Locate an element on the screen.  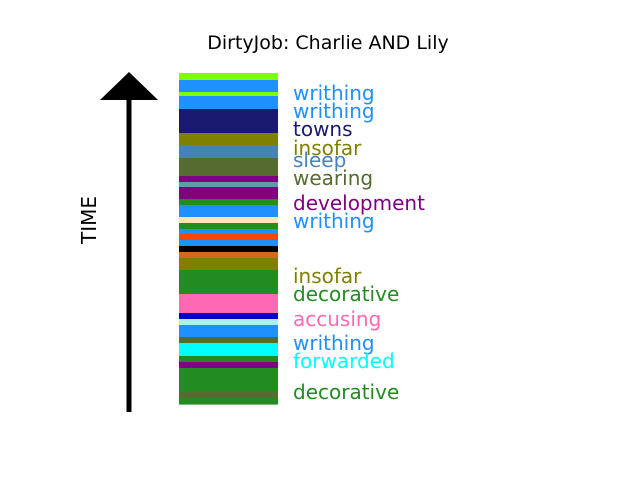
stacked-bar is located at coordinates (228, 239).